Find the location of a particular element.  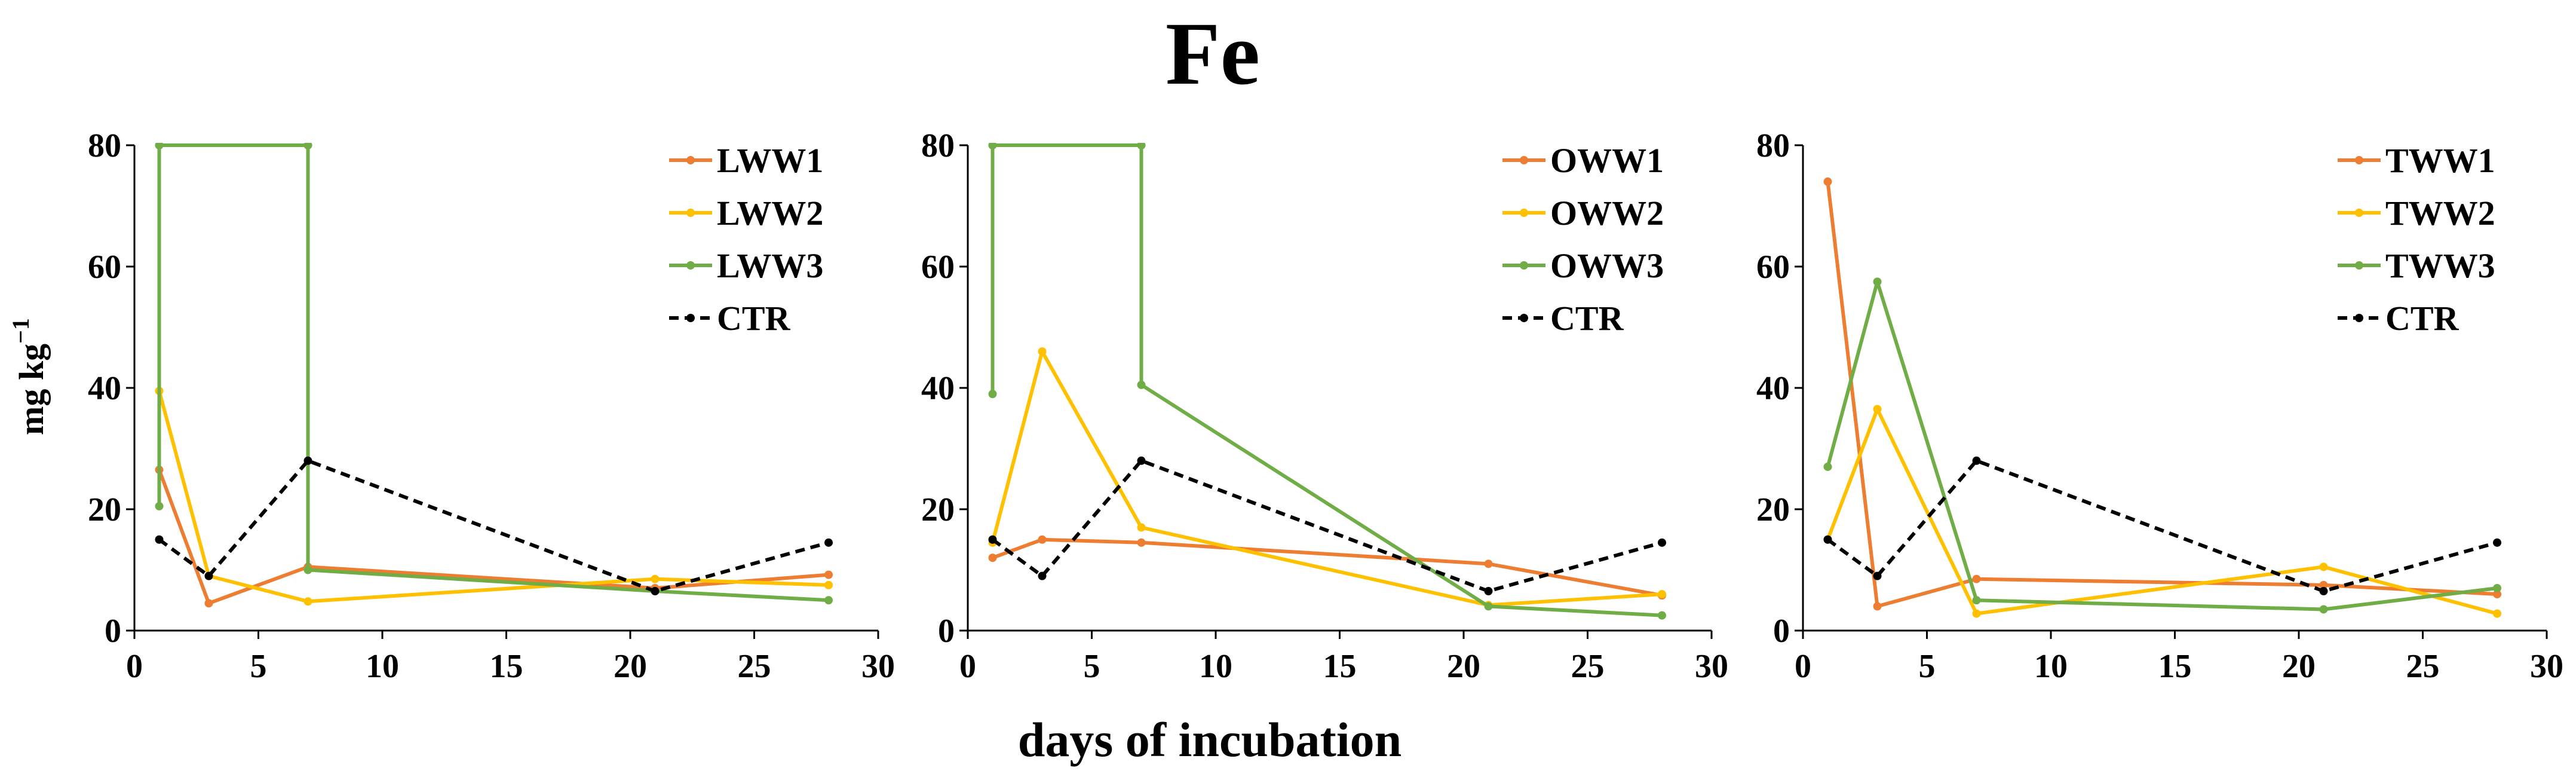

legend: OWW1 OWW2 OWW3 CTR is located at coordinates (1583, 240).